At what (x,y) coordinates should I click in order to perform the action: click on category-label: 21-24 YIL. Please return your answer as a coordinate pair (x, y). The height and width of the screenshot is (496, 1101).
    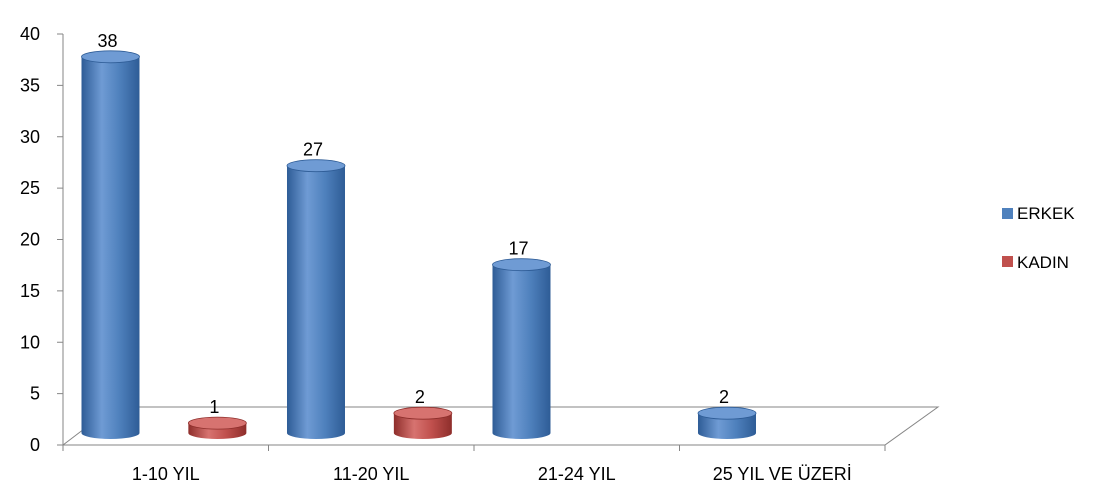
    Looking at the image, I should click on (577, 474).